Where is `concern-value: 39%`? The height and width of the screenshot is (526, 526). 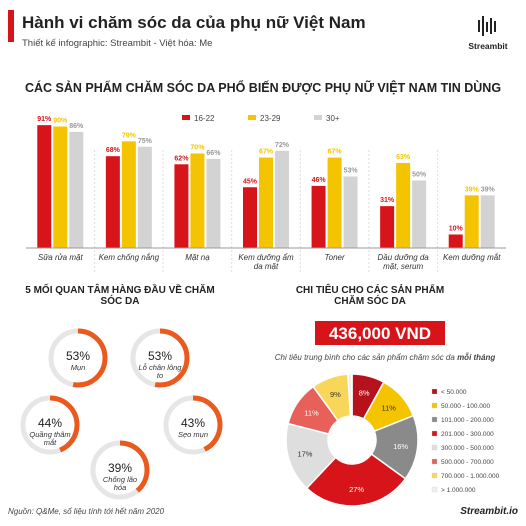
concern-value: 39% is located at coordinates (120, 468).